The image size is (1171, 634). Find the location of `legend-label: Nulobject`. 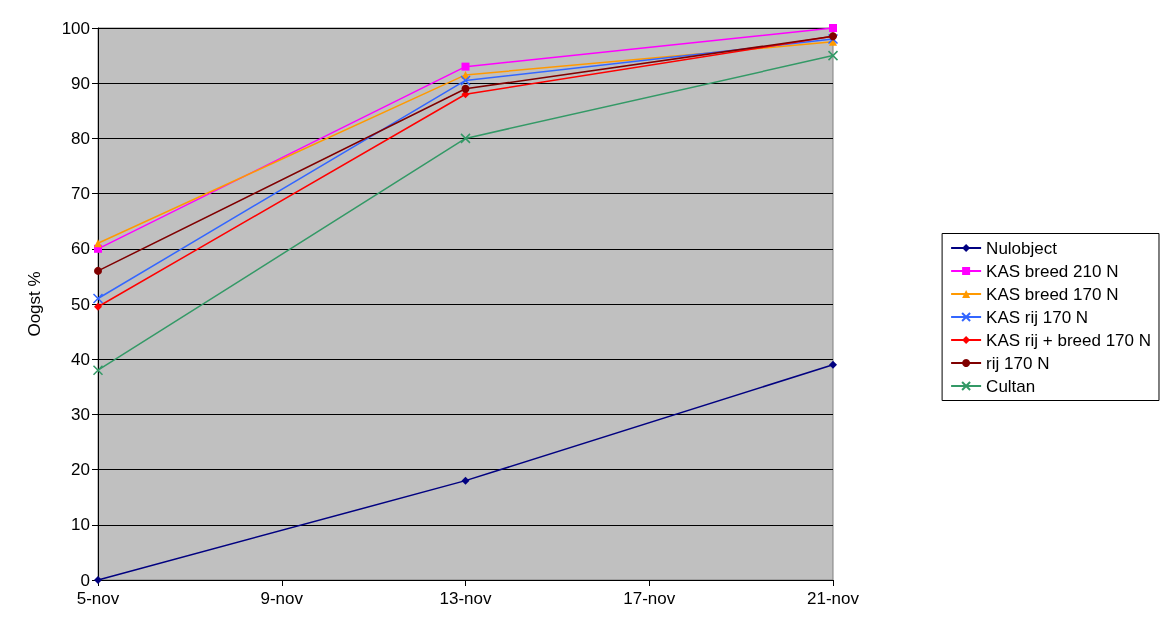

legend-label: Nulobject is located at coordinates (1022, 248).